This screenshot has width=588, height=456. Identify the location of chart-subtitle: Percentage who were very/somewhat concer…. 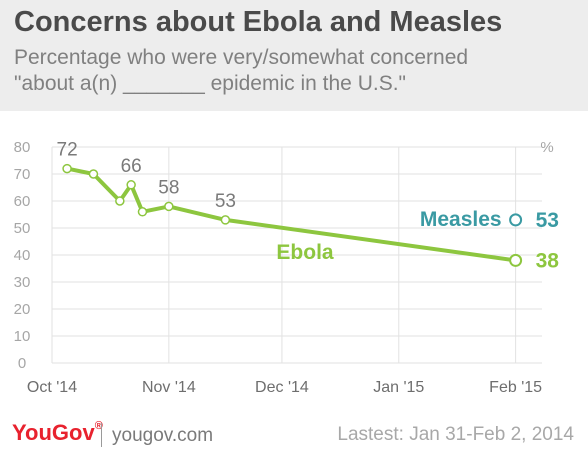
(294, 71).